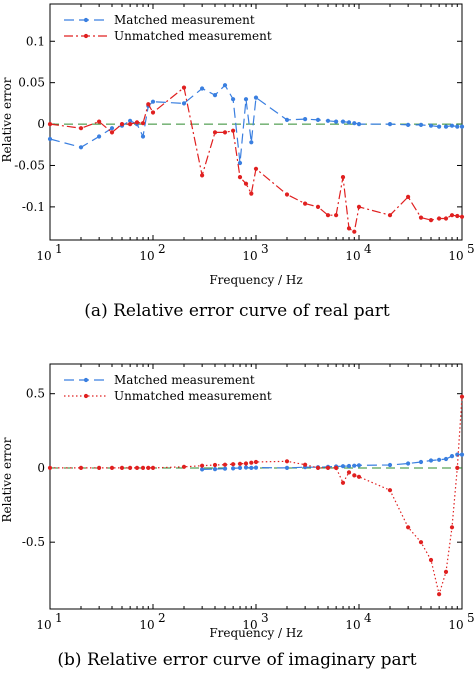  I want to click on y-tick-label: -0.5, so click(33, 542).